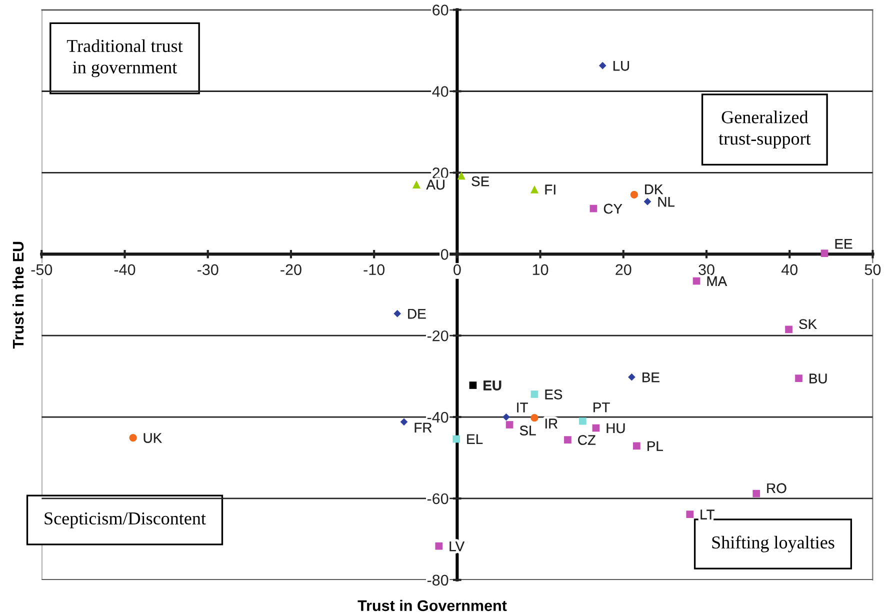 Image resolution: width=886 pixels, height=613 pixels. What do you see at coordinates (651, 377) in the screenshot?
I see `annotation: BE` at bounding box center [651, 377].